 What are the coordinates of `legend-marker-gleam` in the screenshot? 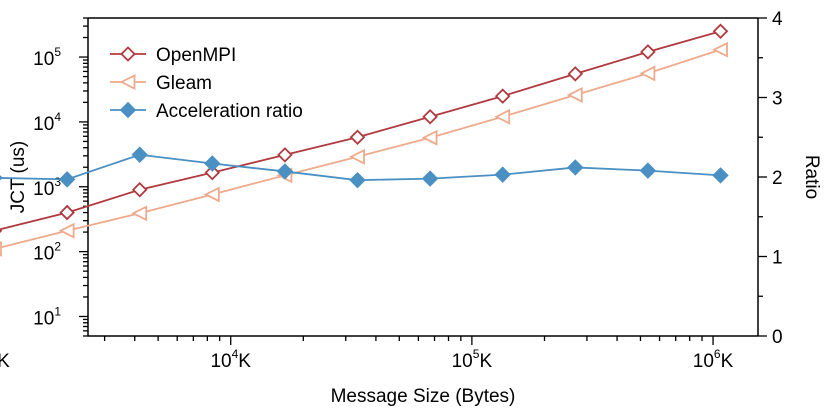 It's located at (127, 82).